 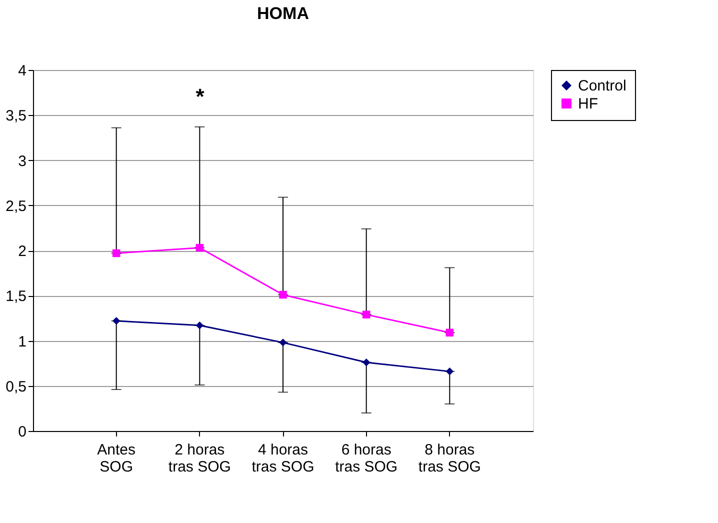 What do you see at coordinates (449, 459) in the screenshot?
I see `x-tick-label: 8 horas tras SOG` at bounding box center [449, 459].